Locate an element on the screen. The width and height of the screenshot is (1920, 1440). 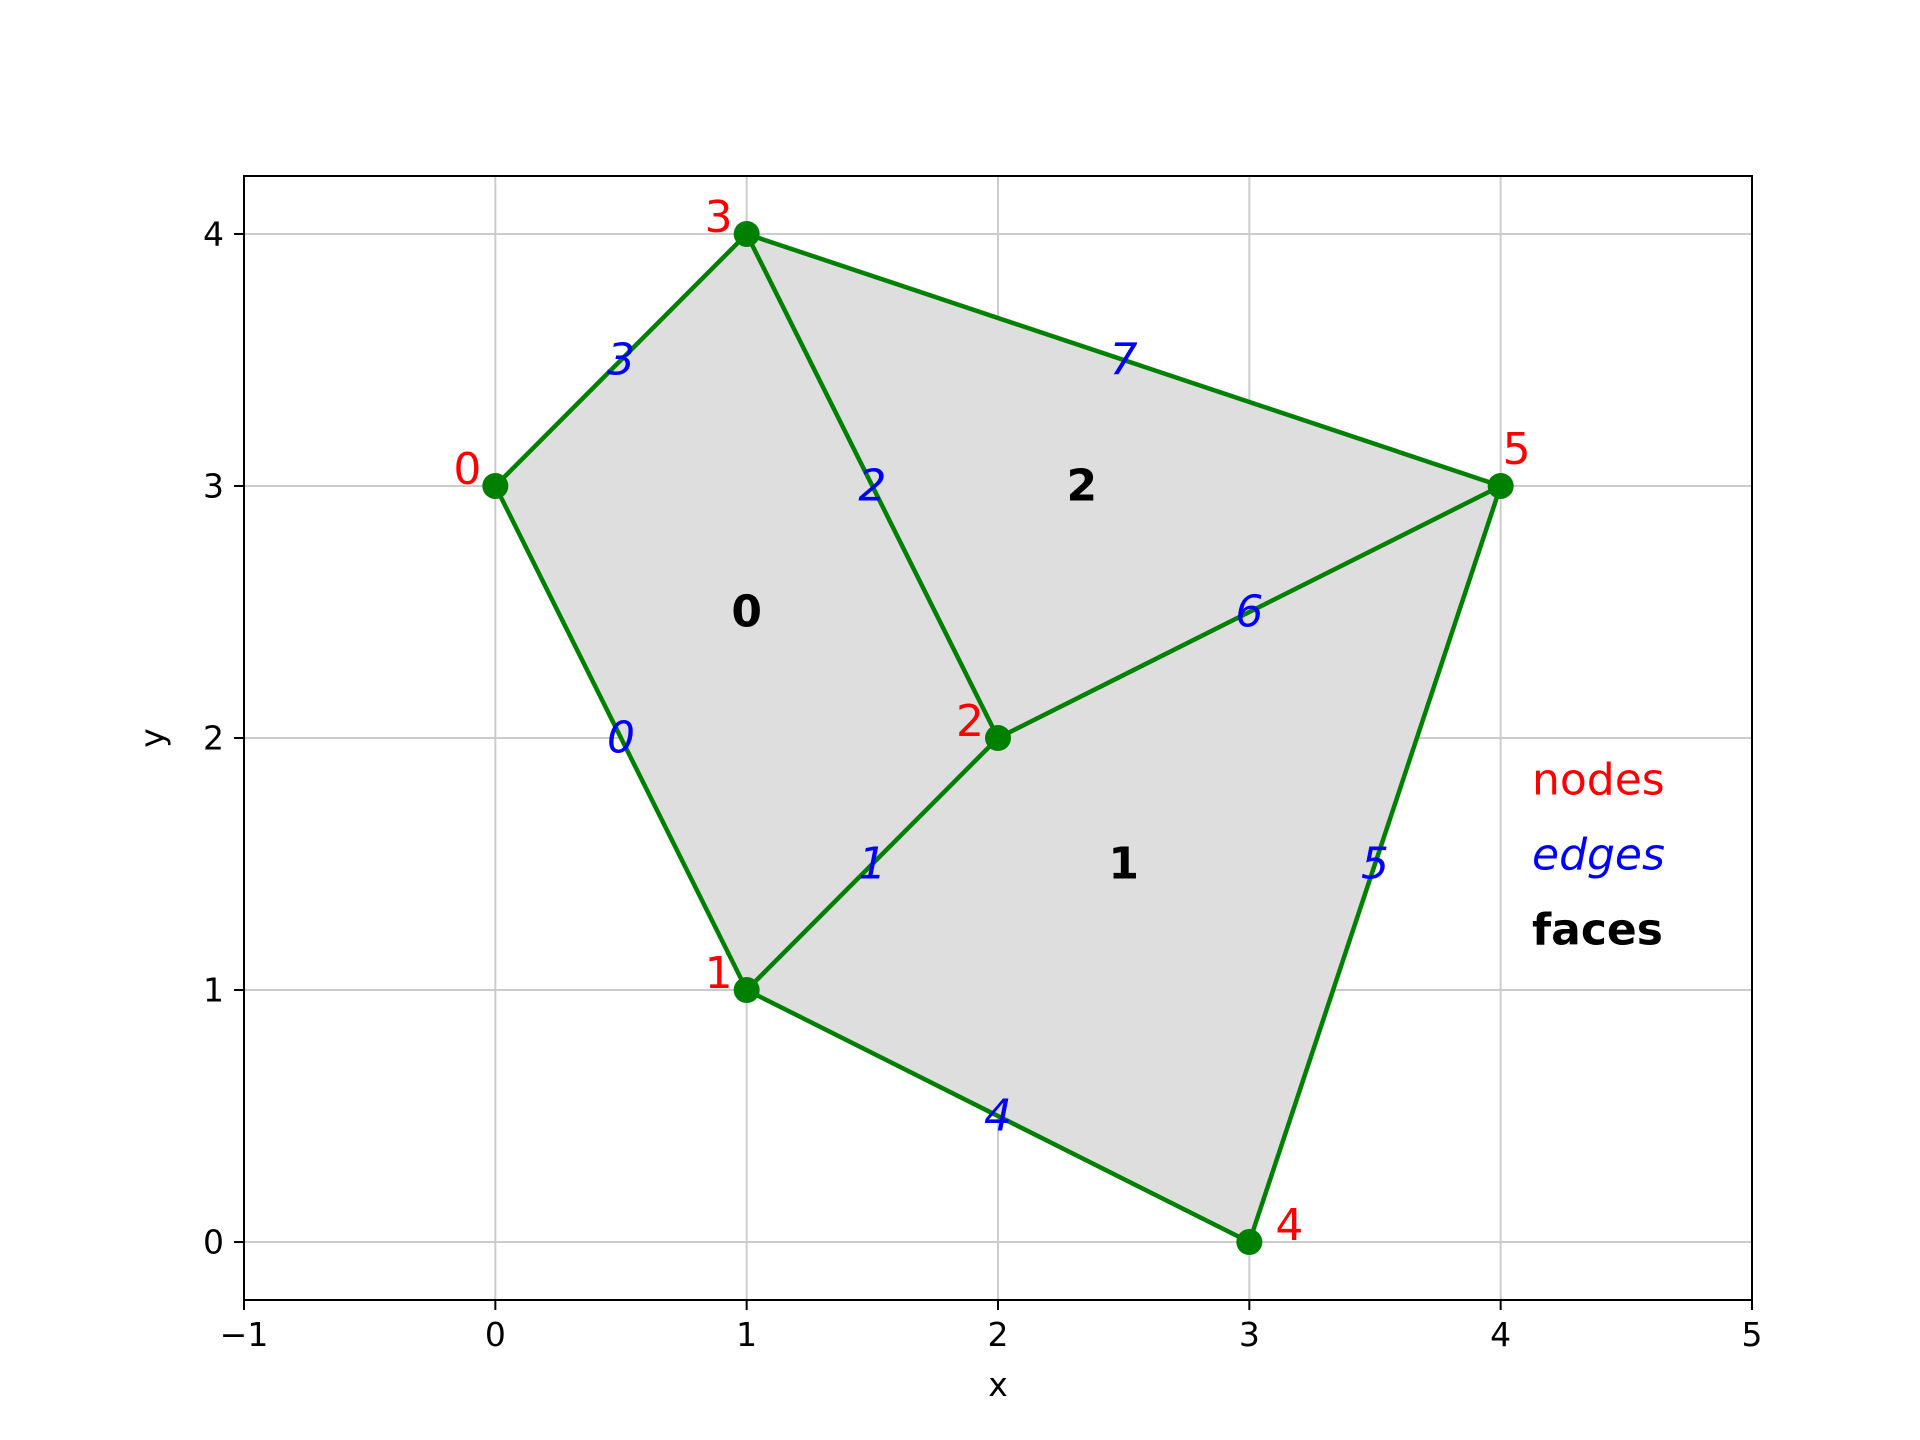
y-tick-label-2: 2 is located at coordinates (213, 738).